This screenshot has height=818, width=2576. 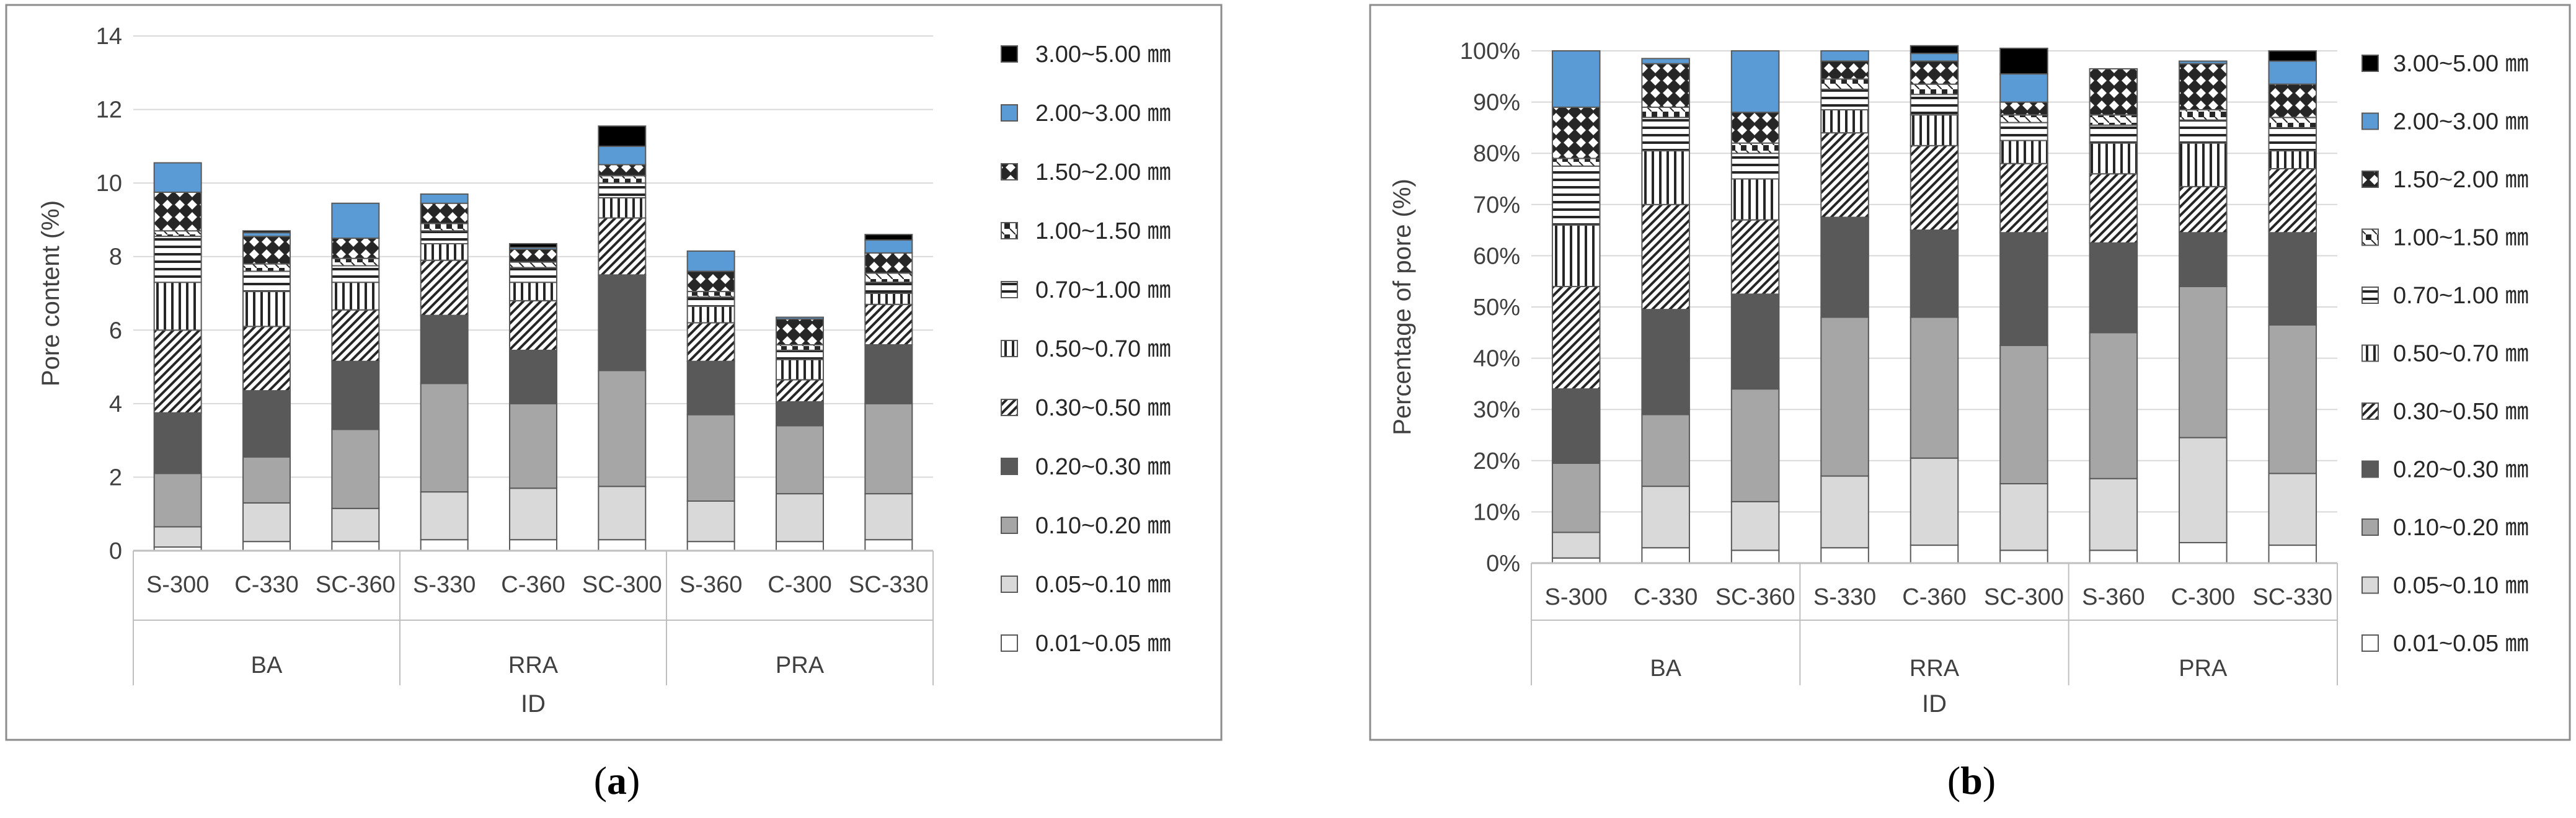 What do you see at coordinates (1496, 512) in the screenshot?
I see `y-tick-label: 10%` at bounding box center [1496, 512].